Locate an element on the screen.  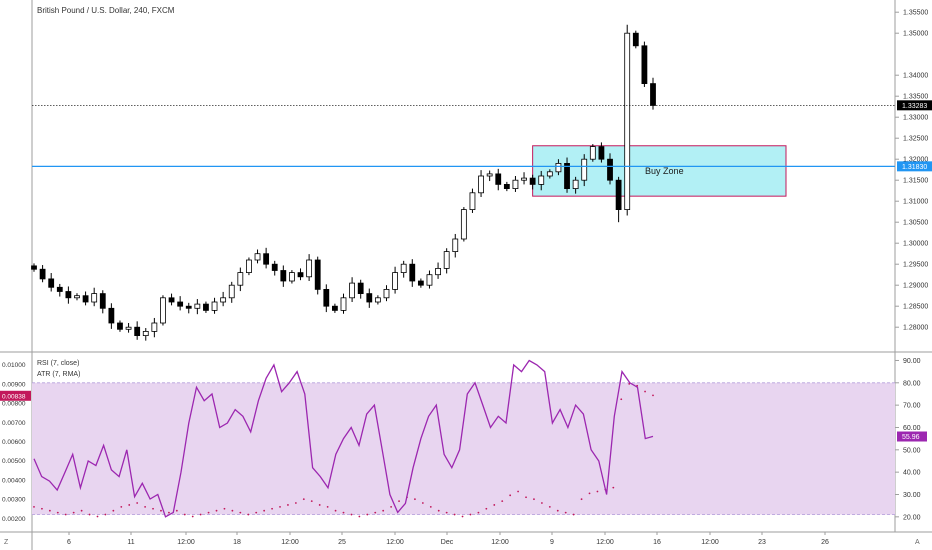
rsi-axis: 90.00 80.00 70.00 60.00 50.00 40.00 30.00 20.00 is located at coordinates (908, 439).